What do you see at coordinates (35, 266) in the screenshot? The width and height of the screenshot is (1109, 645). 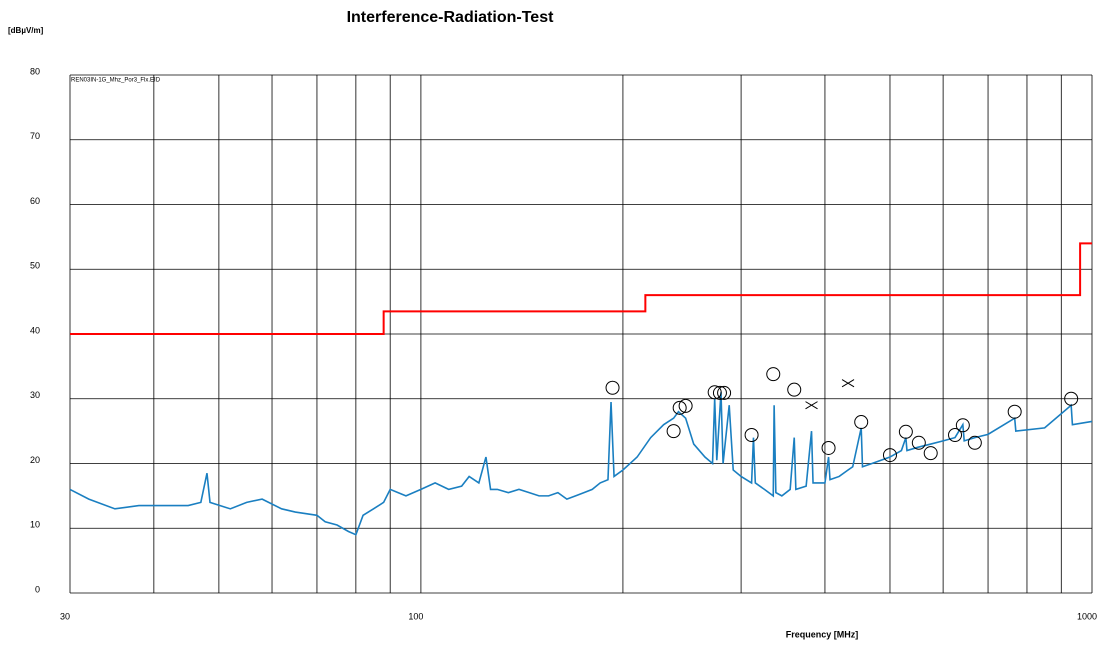 I see `y-tick-label: 50` at bounding box center [35, 266].